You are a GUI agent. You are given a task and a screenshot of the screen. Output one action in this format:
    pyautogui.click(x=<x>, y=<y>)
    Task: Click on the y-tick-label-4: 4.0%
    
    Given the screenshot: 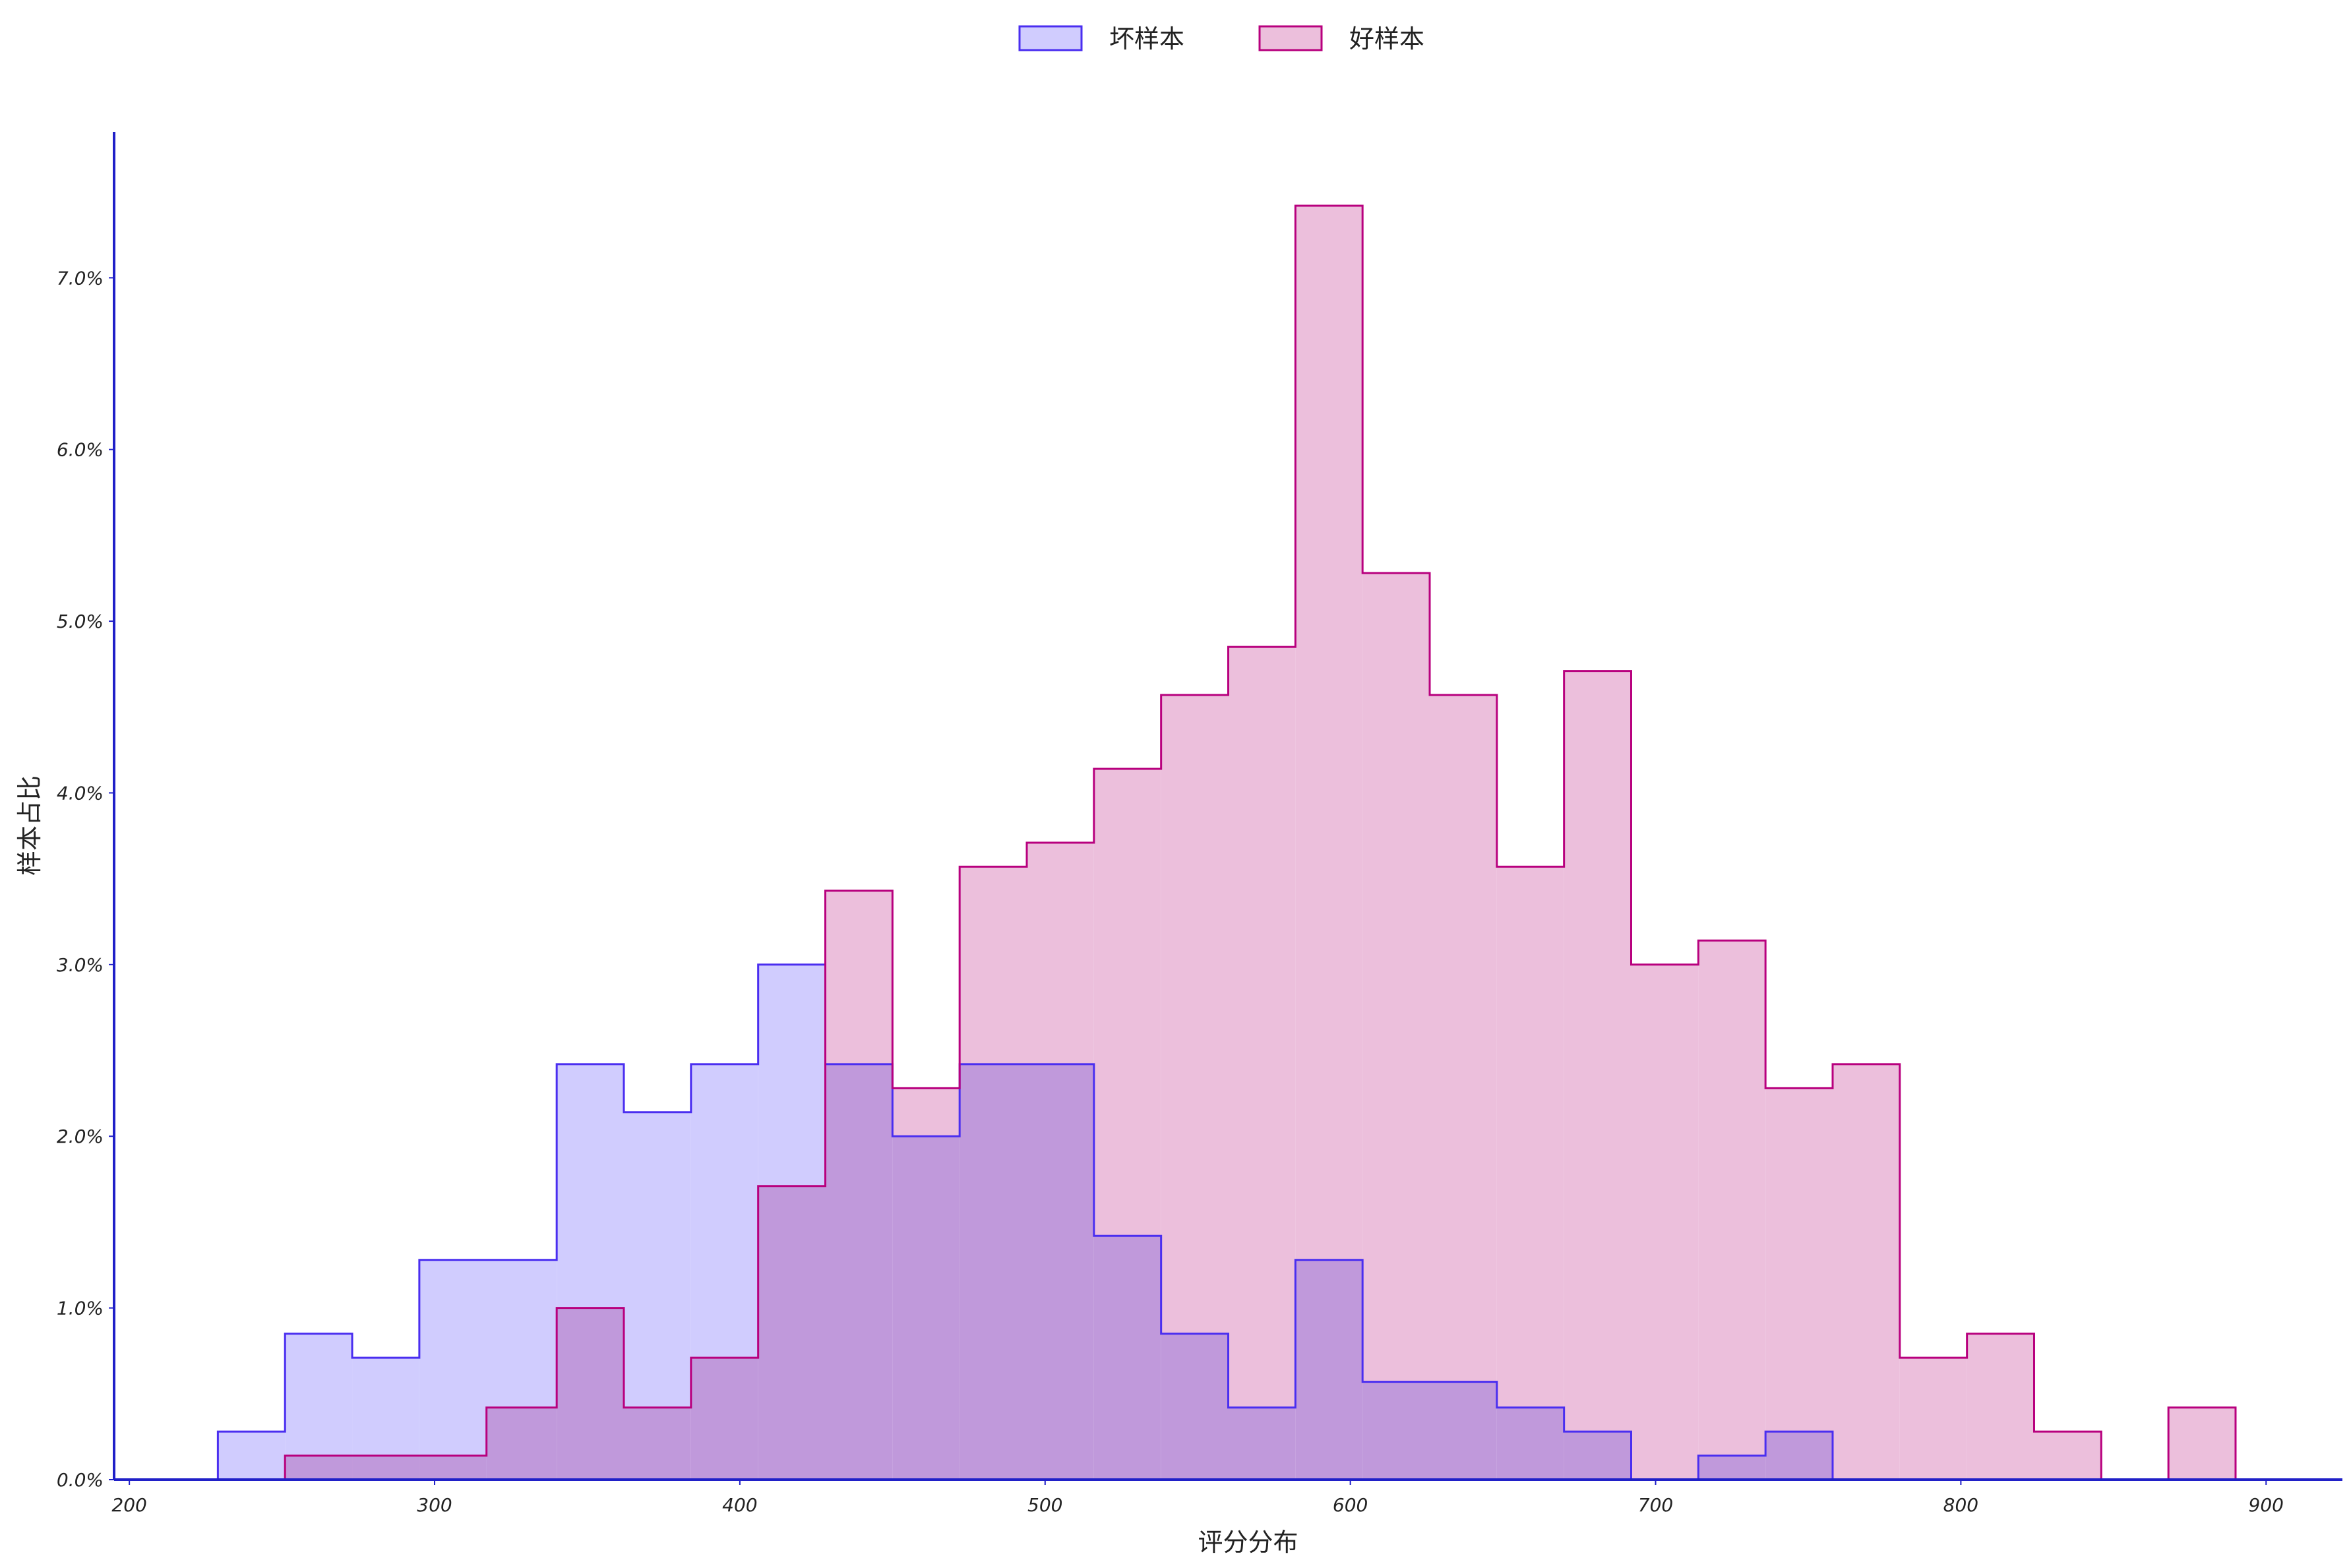 What is the action you would take?
    pyautogui.click(x=80, y=793)
    